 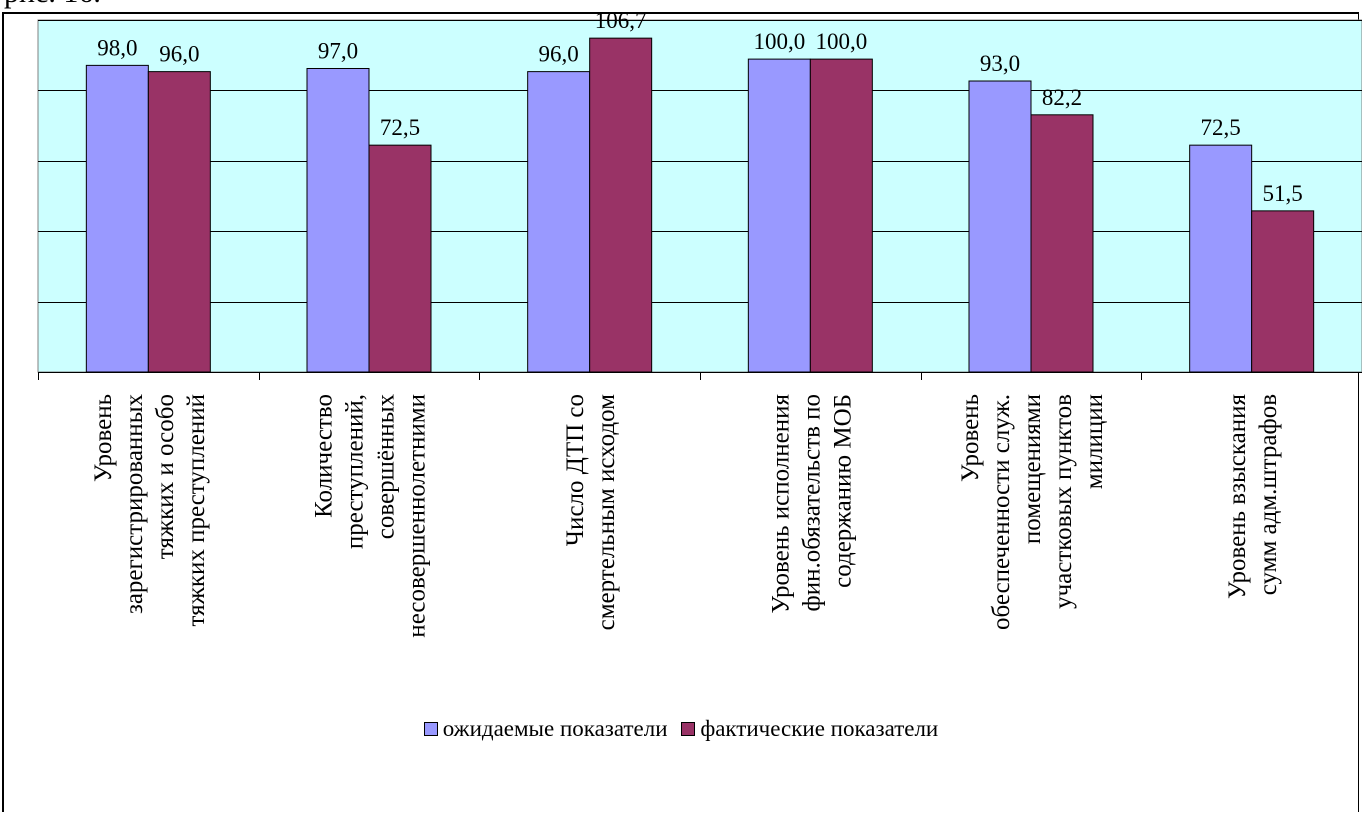 I want to click on legend-item-expected: ожидаемые показатели, so click(x=545, y=729).